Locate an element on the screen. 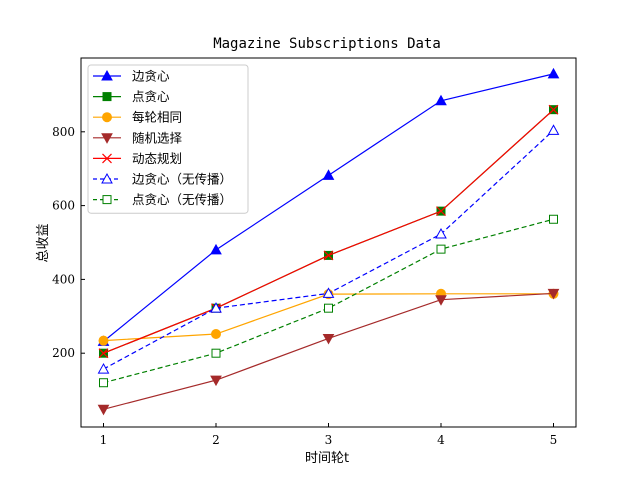  legend-item: 边贪心 is located at coordinates (131, 76).